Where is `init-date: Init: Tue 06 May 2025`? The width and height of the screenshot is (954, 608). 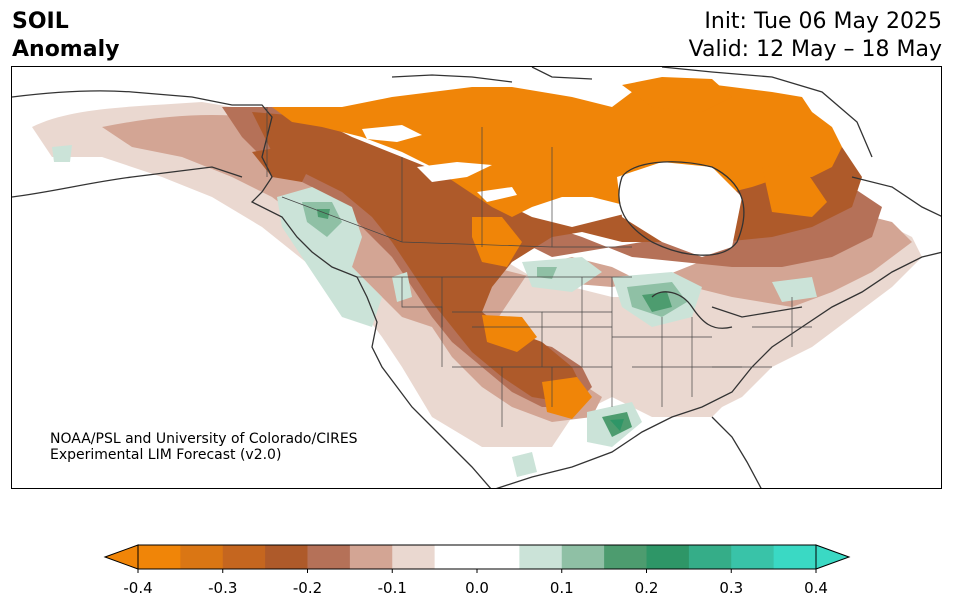 init-date: Init: Tue 06 May 2025 is located at coordinates (823, 21).